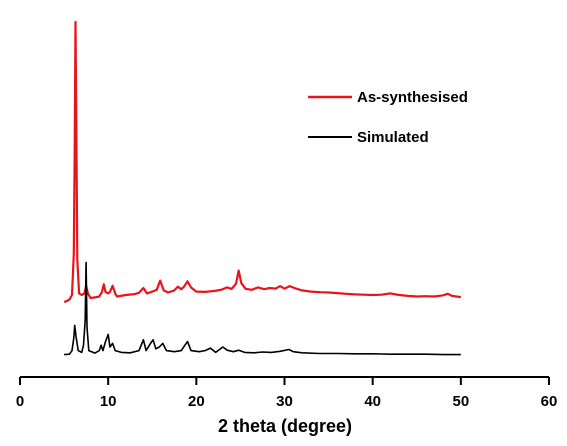  What do you see at coordinates (262, 308) in the screenshot?
I see `series-line-simulated` at bounding box center [262, 308].